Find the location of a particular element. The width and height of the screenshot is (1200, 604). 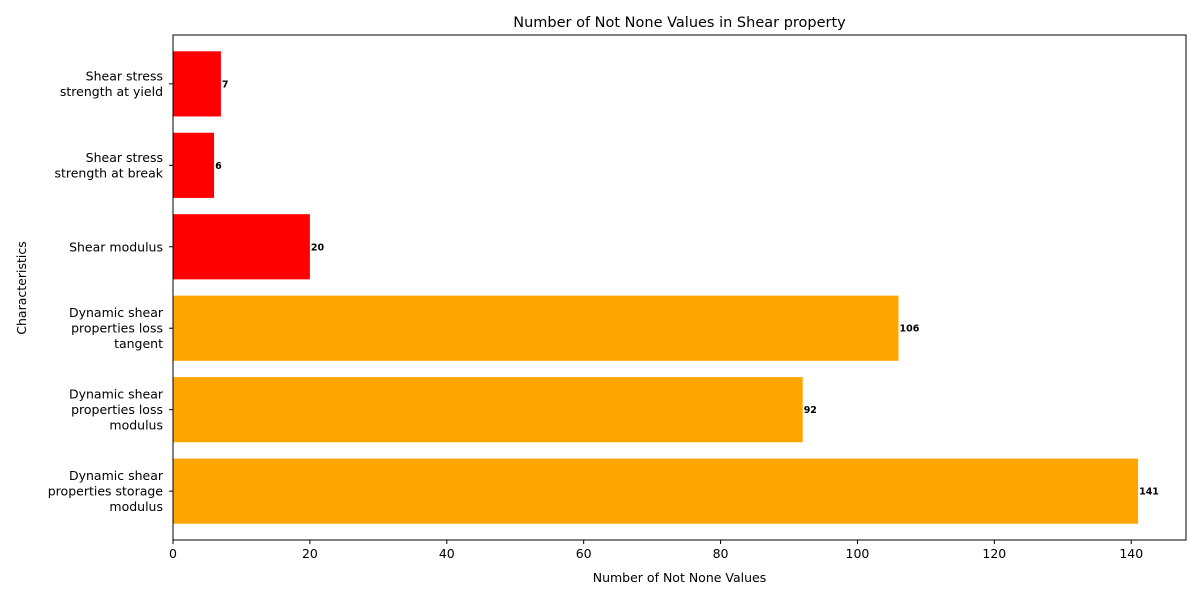

x-tick-label: 100 is located at coordinates (858, 553).